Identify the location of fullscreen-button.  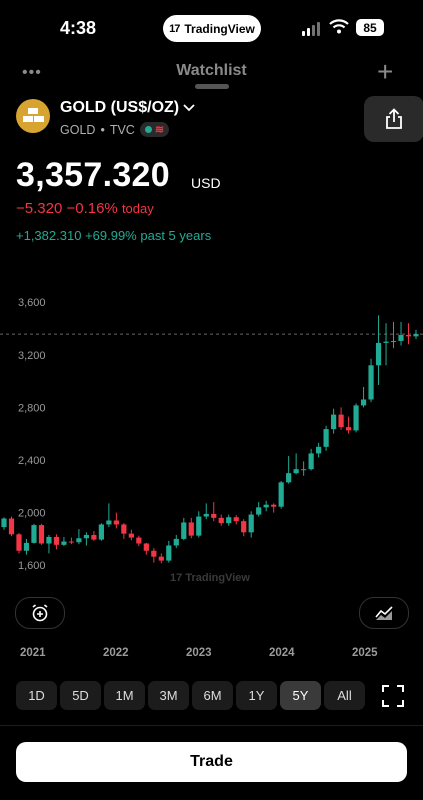
(393, 696).